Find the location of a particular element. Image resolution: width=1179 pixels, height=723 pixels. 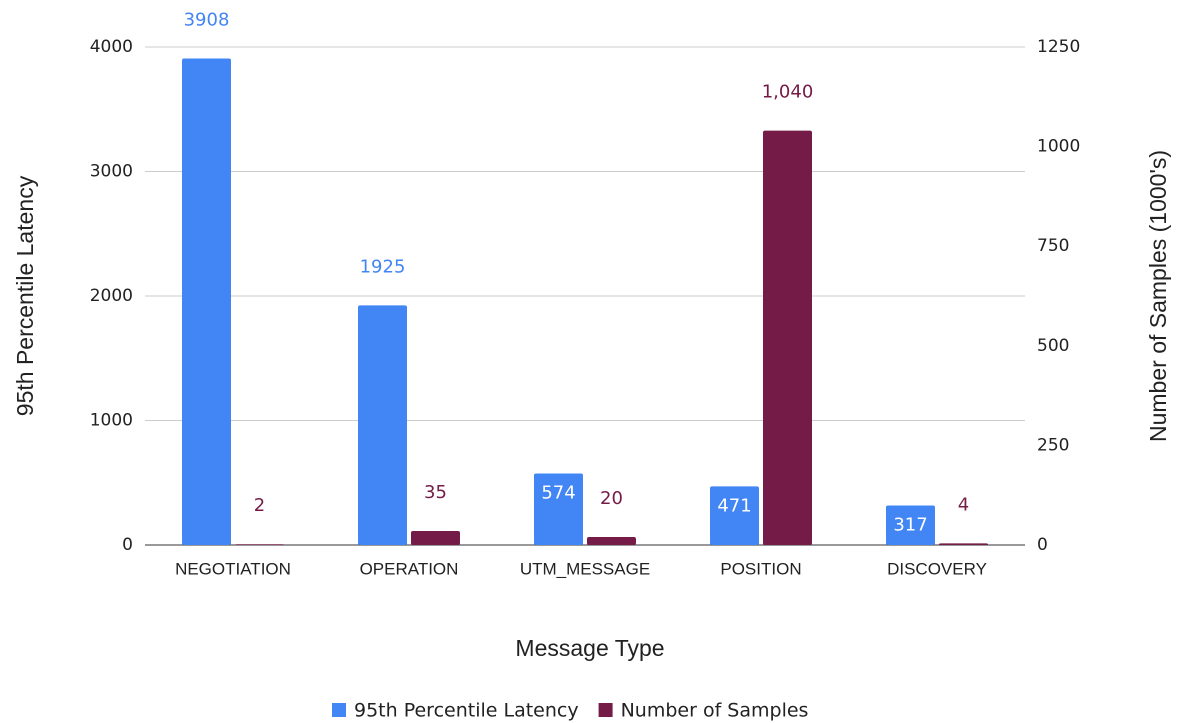

y-tick-label: 2000 is located at coordinates (111, 296).